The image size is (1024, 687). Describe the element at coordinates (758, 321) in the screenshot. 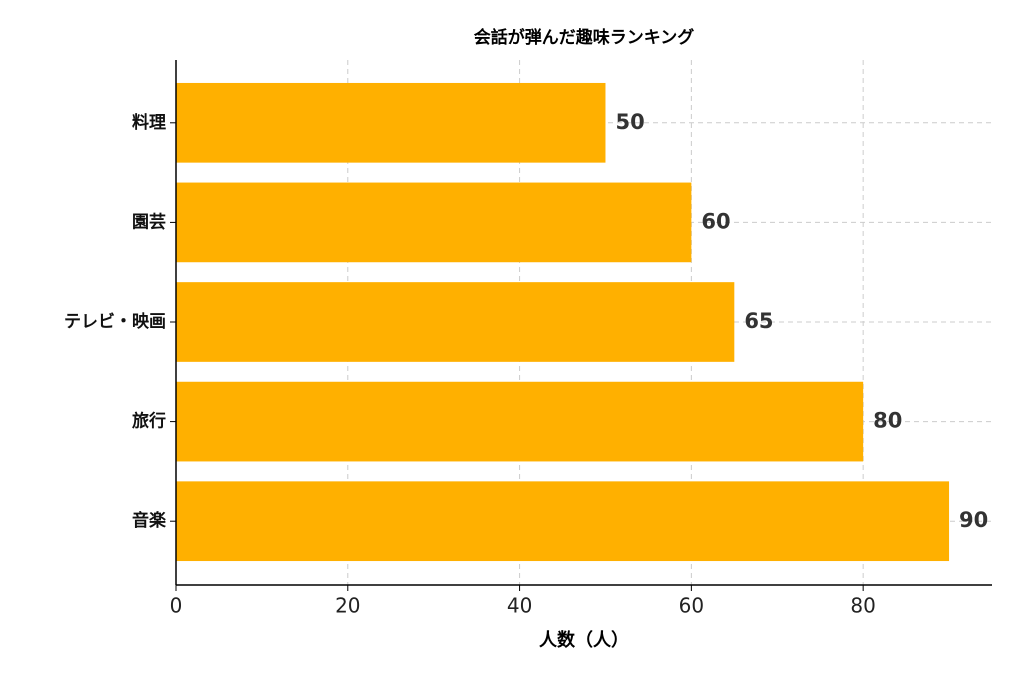

I see `value-label: 65` at that location.